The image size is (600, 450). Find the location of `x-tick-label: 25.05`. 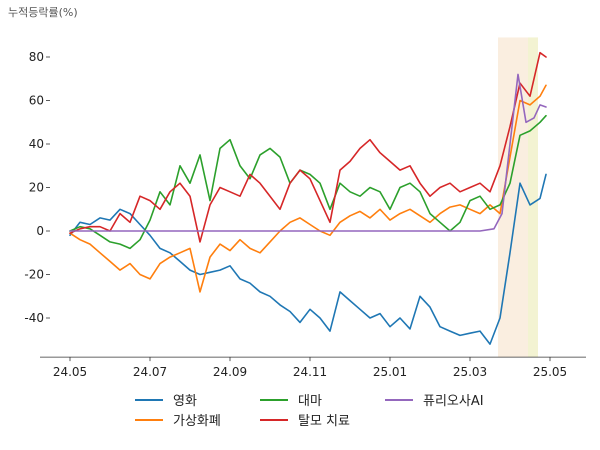

x-tick-label: 25.05 is located at coordinates (550, 372).